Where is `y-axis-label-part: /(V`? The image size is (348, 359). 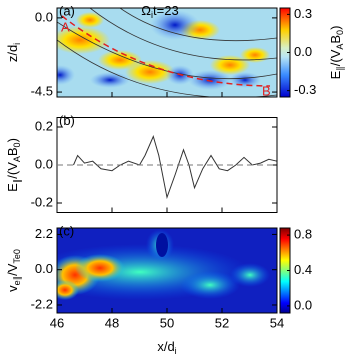 y-axis-label-part: /(V is located at coordinates (12, 170).